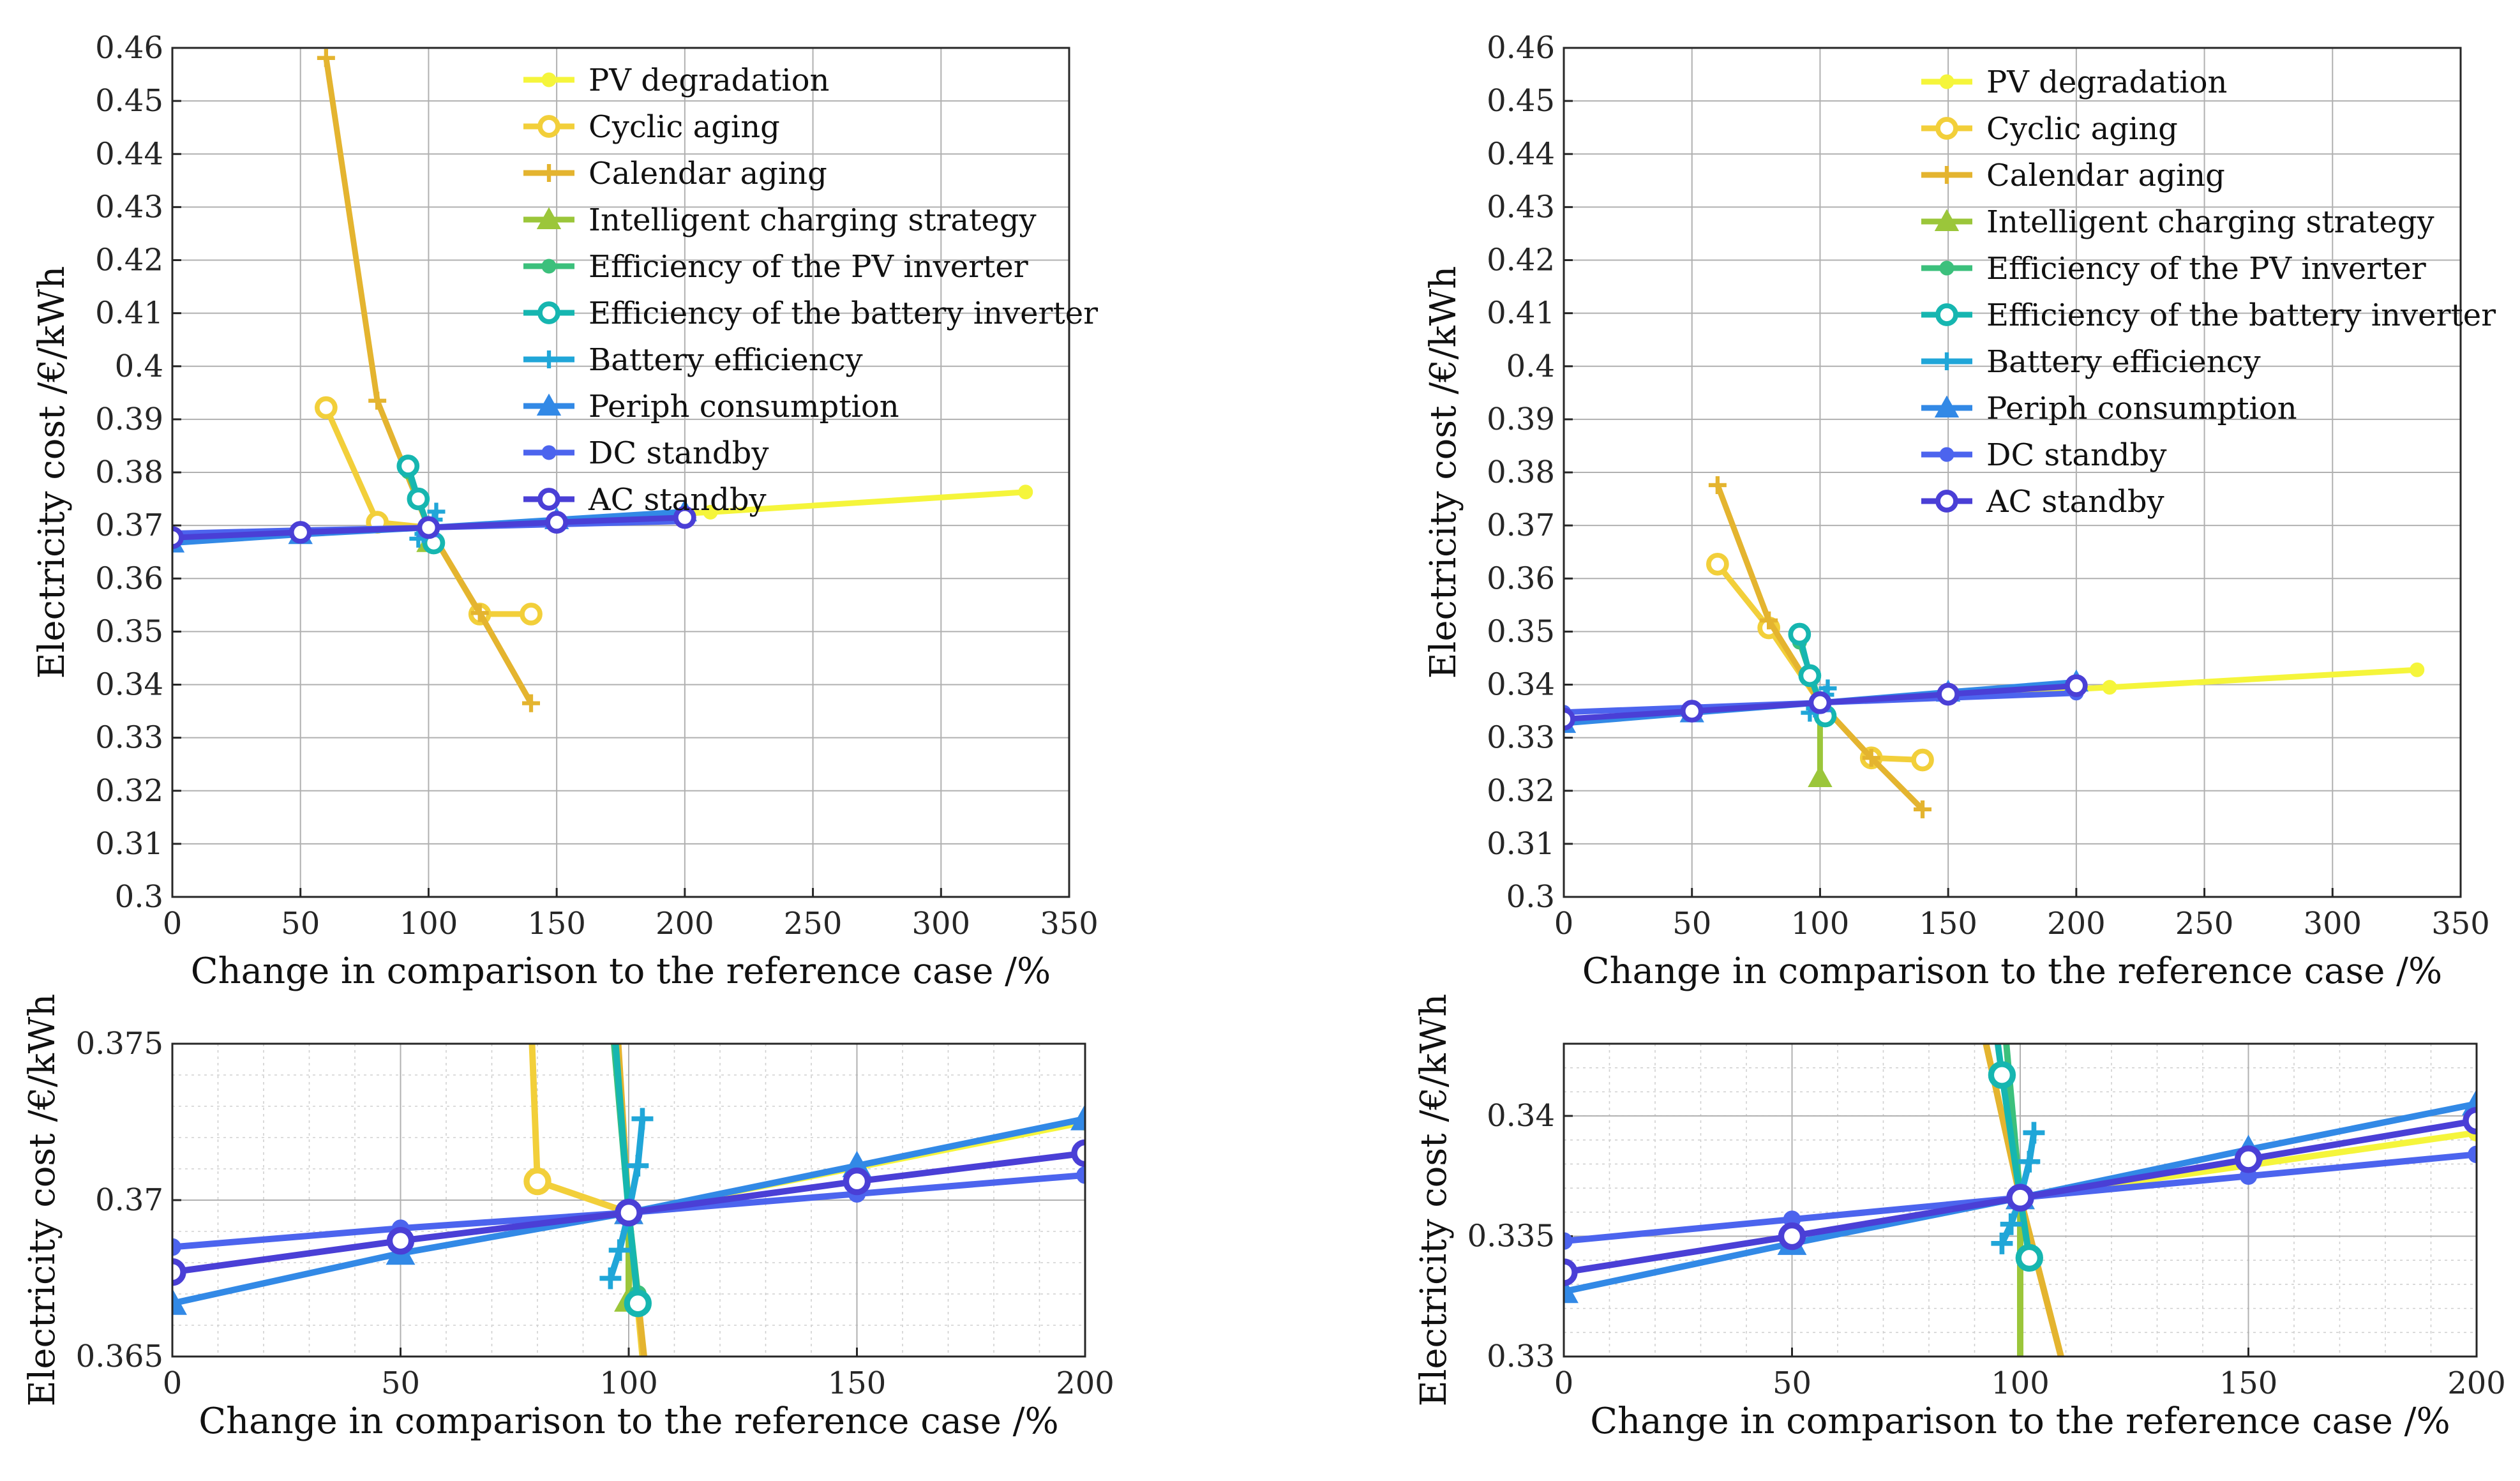  What do you see at coordinates (813, 924) in the screenshot?
I see `x-tick-label: 250` at bounding box center [813, 924].